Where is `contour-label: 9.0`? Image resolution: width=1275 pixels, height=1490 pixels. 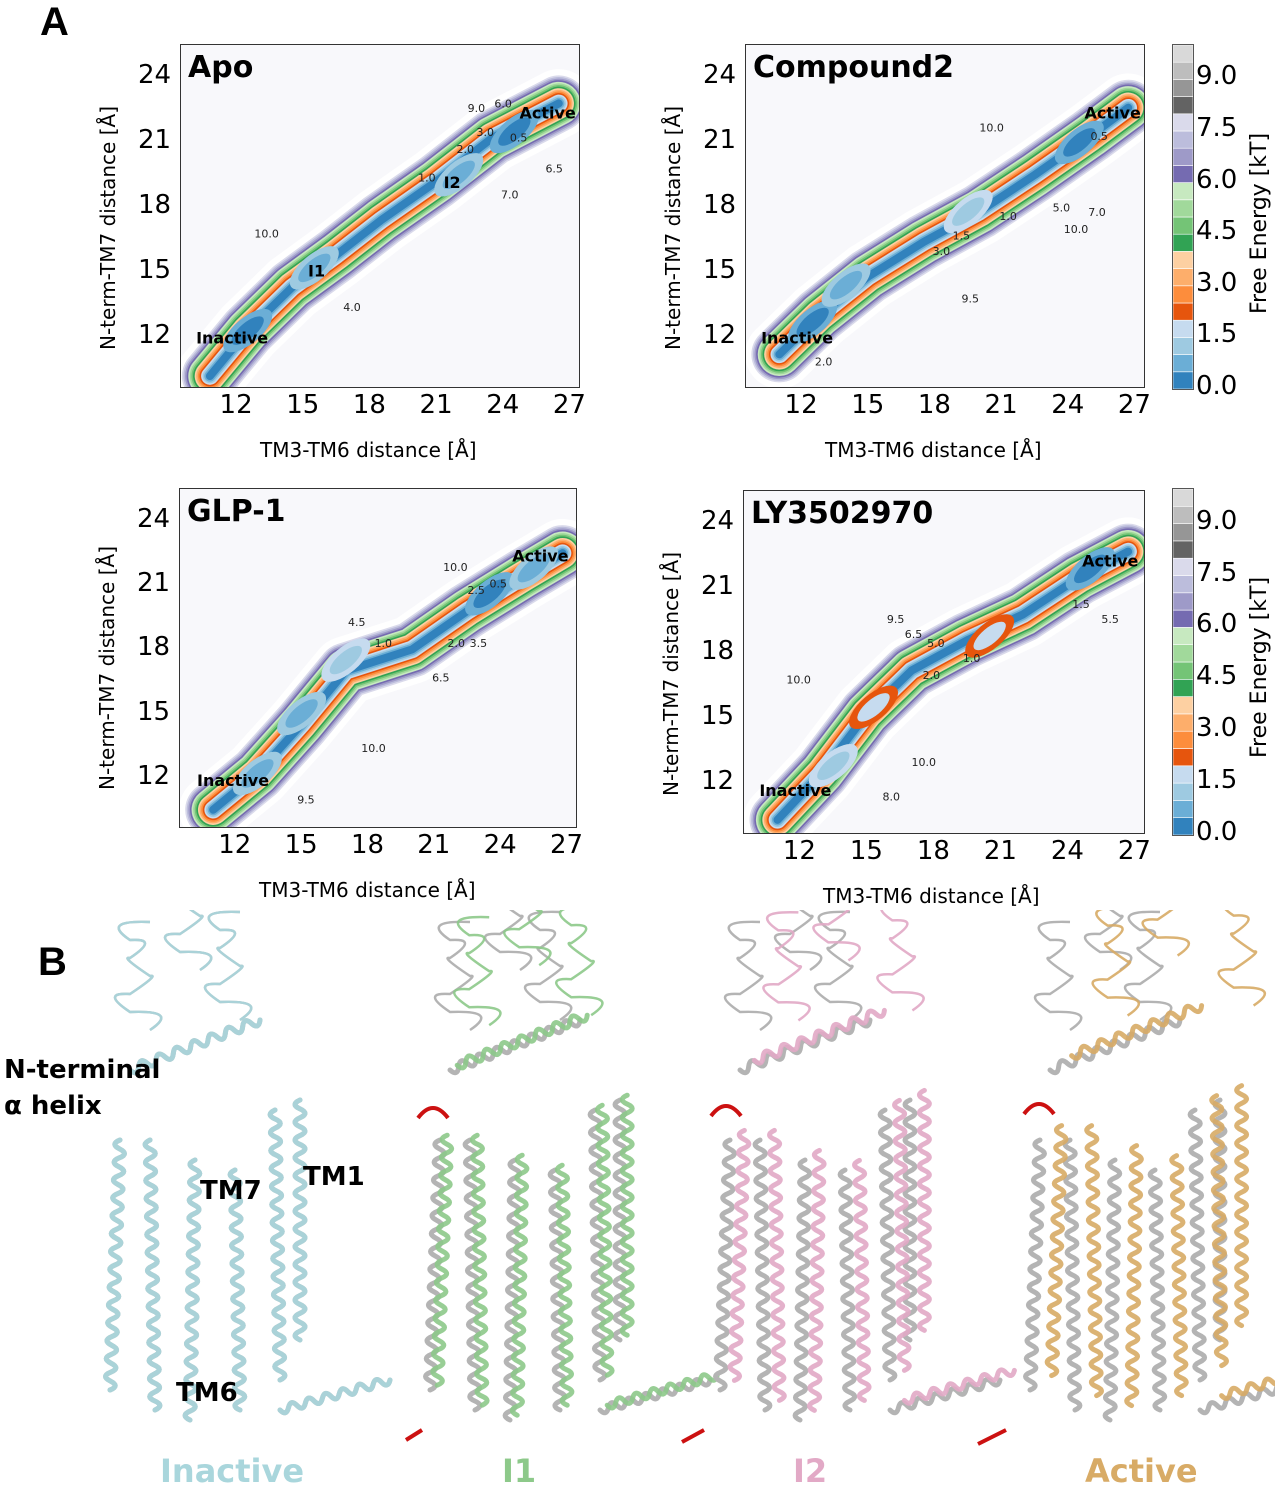 contour-label: 9.0 is located at coordinates (477, 108).